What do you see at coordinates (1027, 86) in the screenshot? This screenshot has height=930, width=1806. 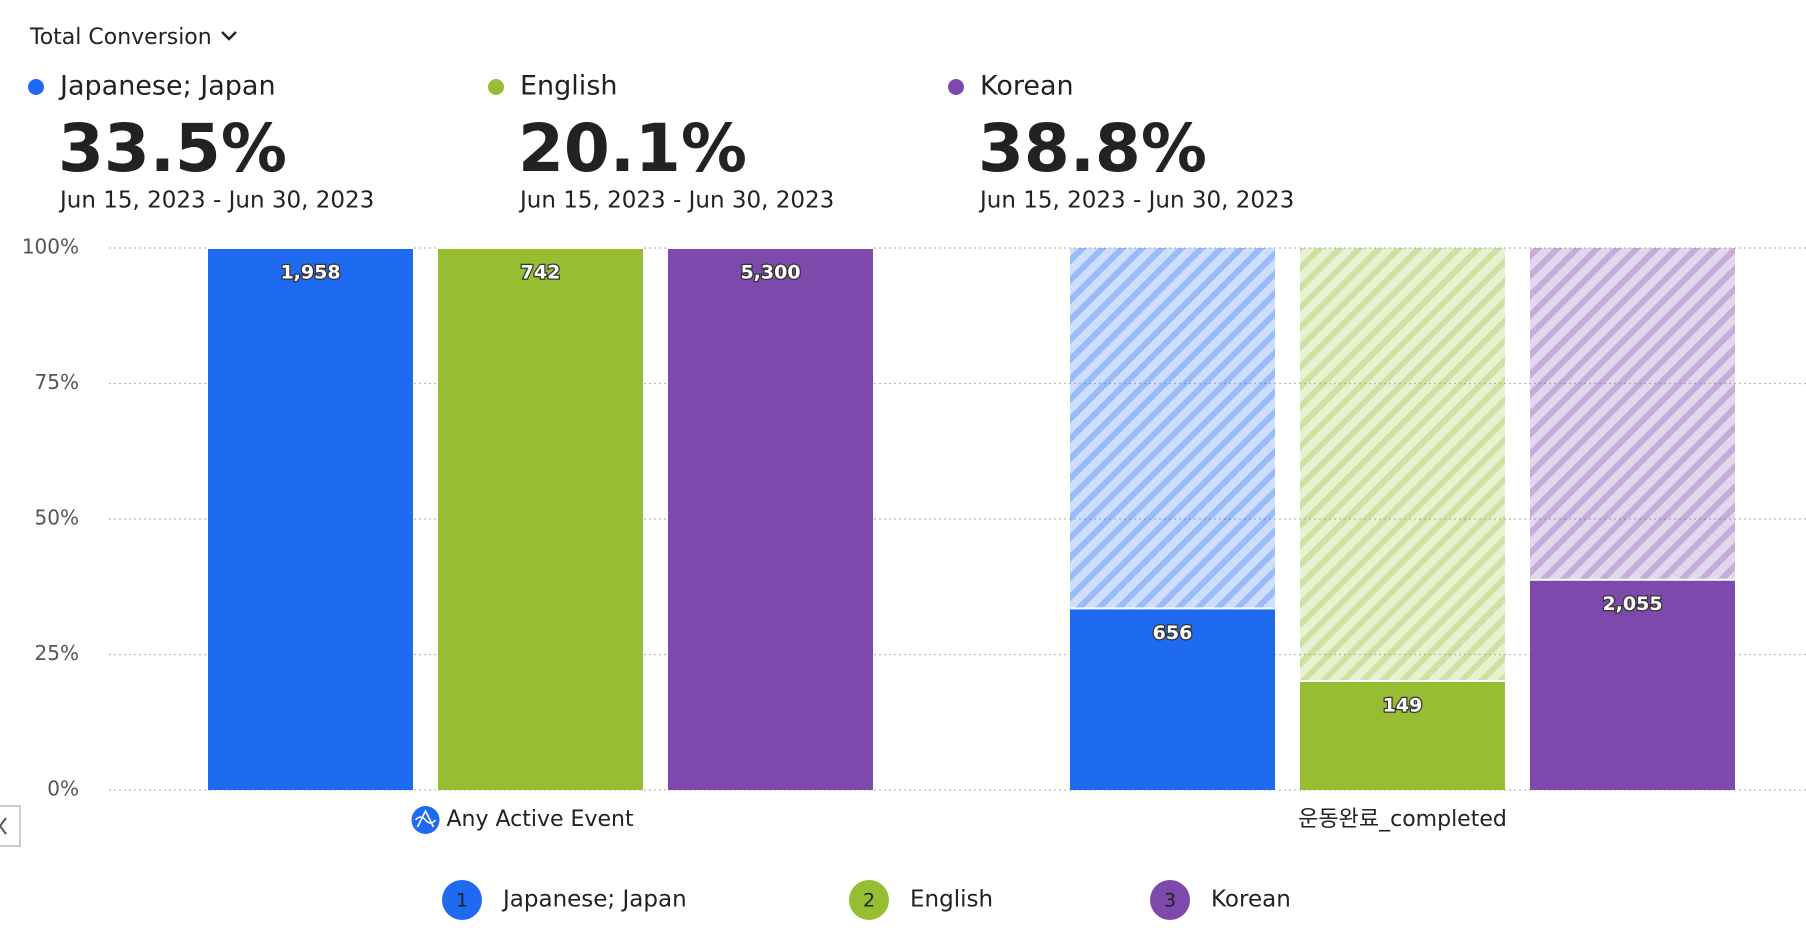 I see `series-name: Korean` at bounding box center [1027, 86].